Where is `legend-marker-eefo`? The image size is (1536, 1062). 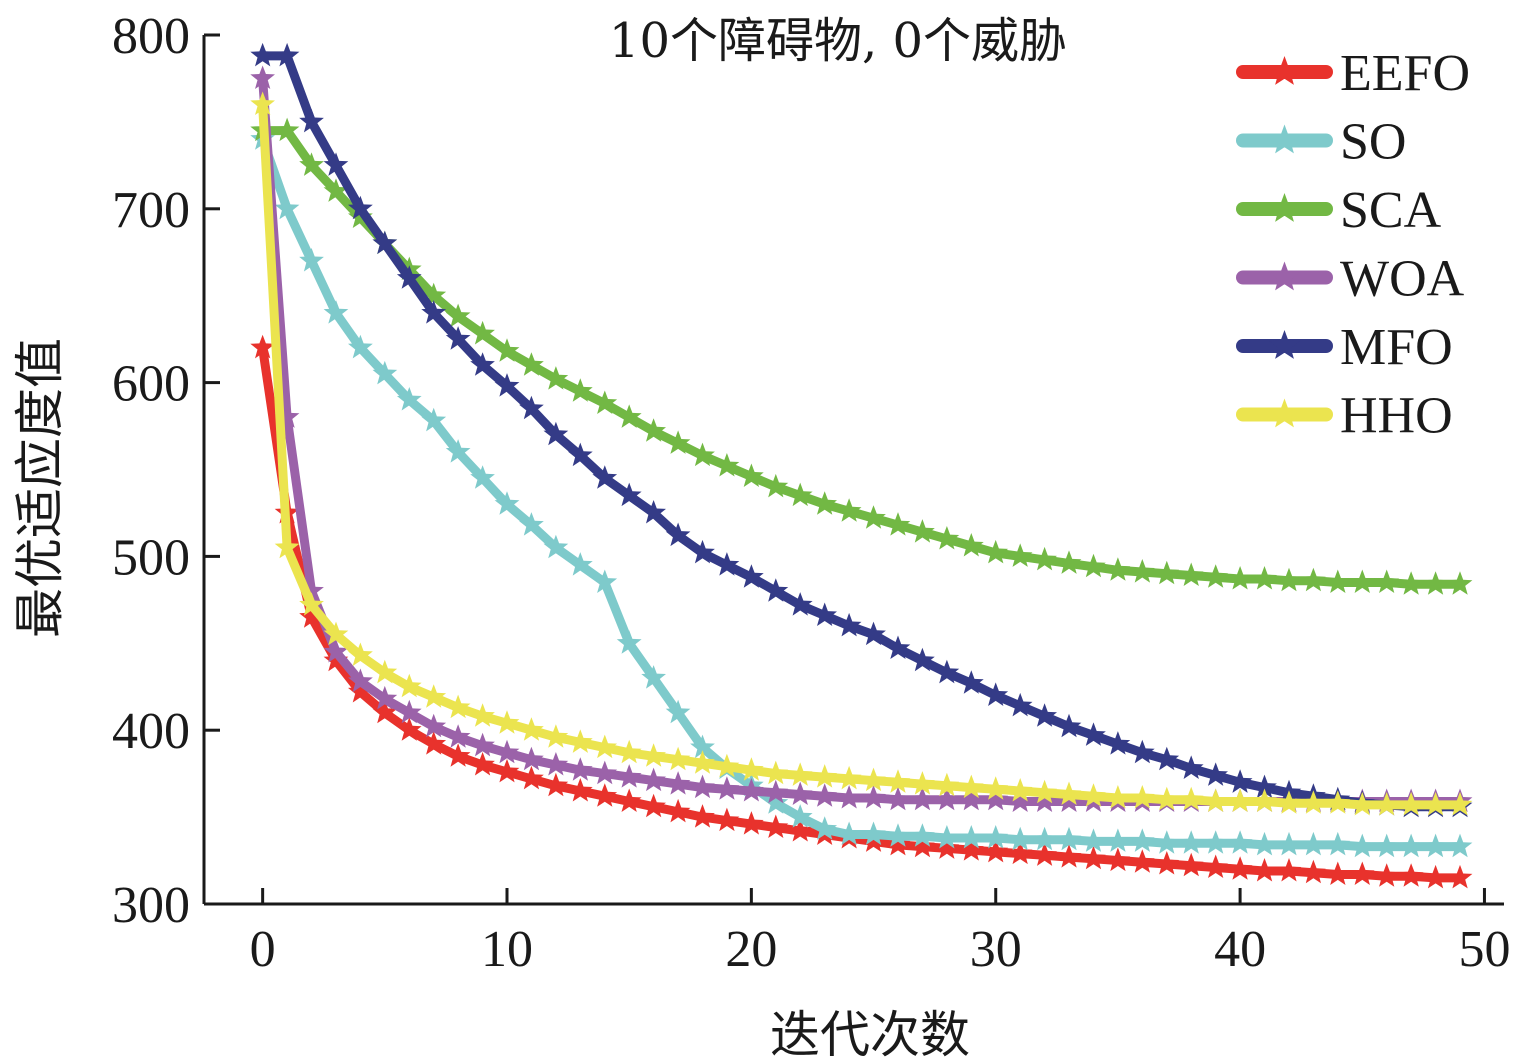 legend-marker-eefo is located at coordinates (1284, 70).